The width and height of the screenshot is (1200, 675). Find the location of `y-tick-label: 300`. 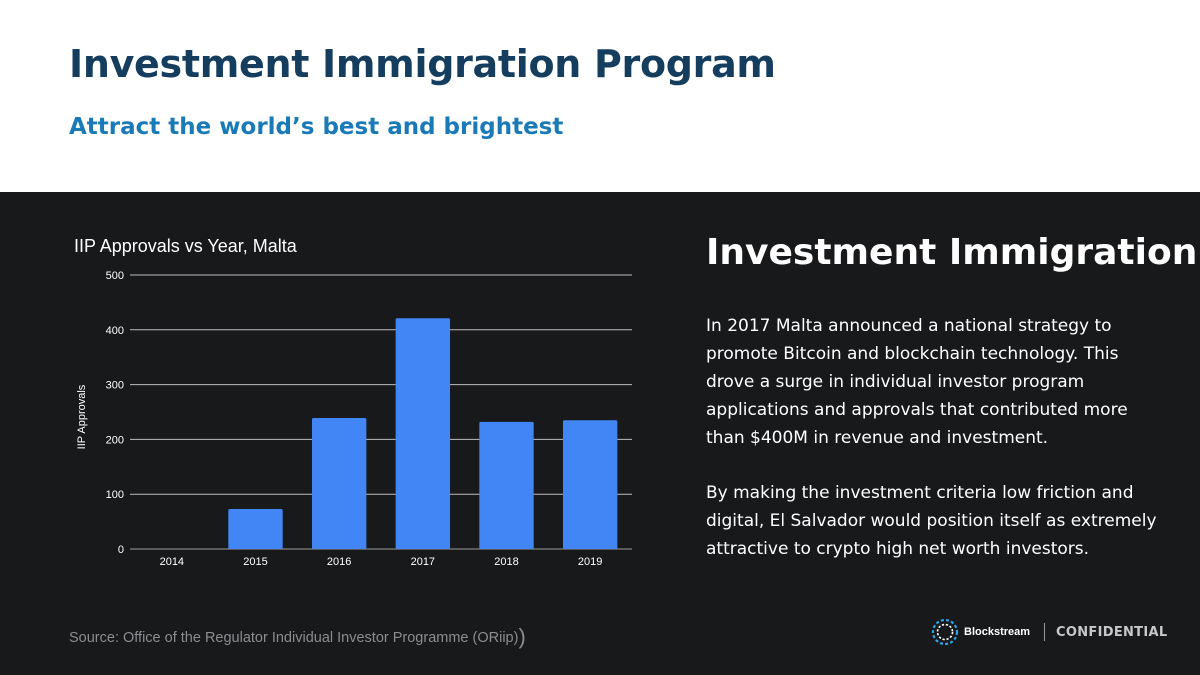

y-tick-label: 300 is located at coordinates (115, 386).